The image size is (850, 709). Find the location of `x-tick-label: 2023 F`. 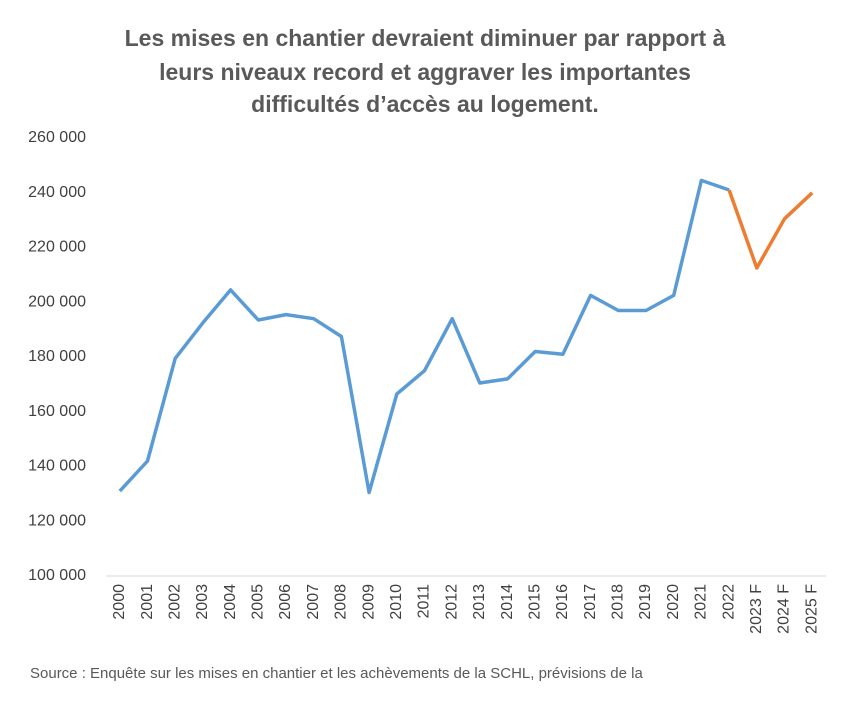

x-tick-label: 2023 F is located at coordinates (756, 609).